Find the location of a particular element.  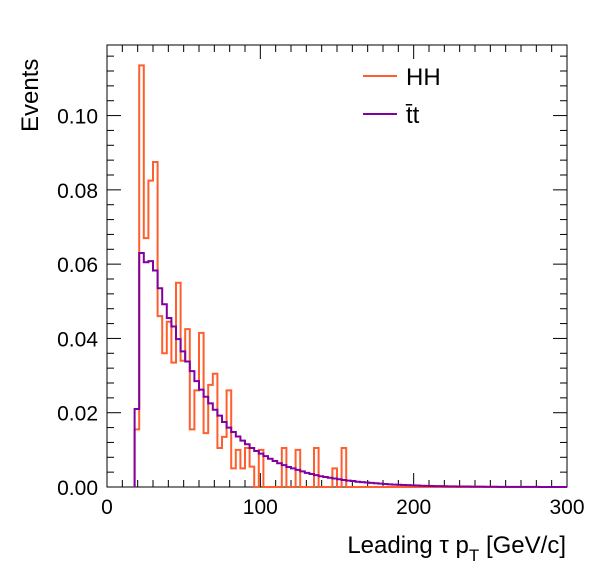

legend-label: HH is located at coordinates (423, 77).